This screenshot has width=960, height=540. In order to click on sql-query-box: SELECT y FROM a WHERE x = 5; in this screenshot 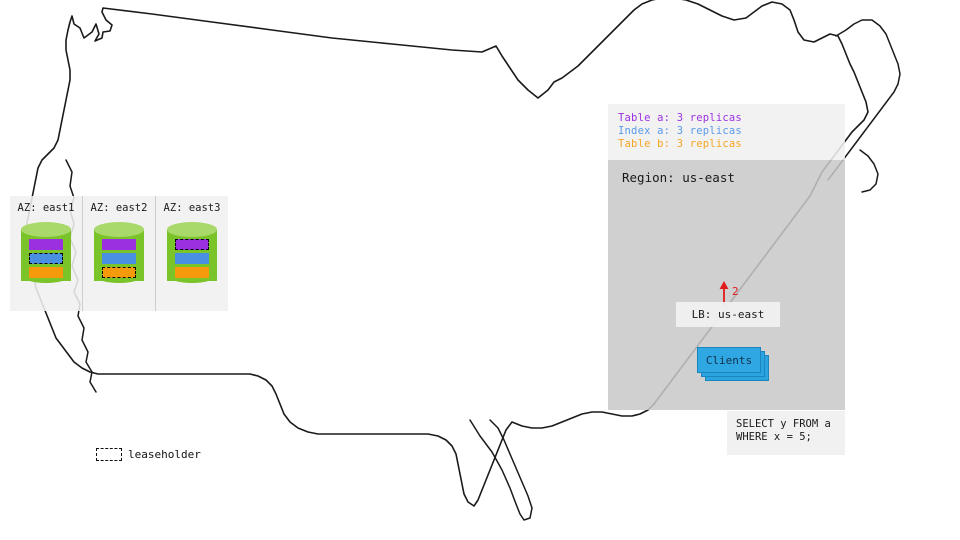, I will do `click(786, 433)`.